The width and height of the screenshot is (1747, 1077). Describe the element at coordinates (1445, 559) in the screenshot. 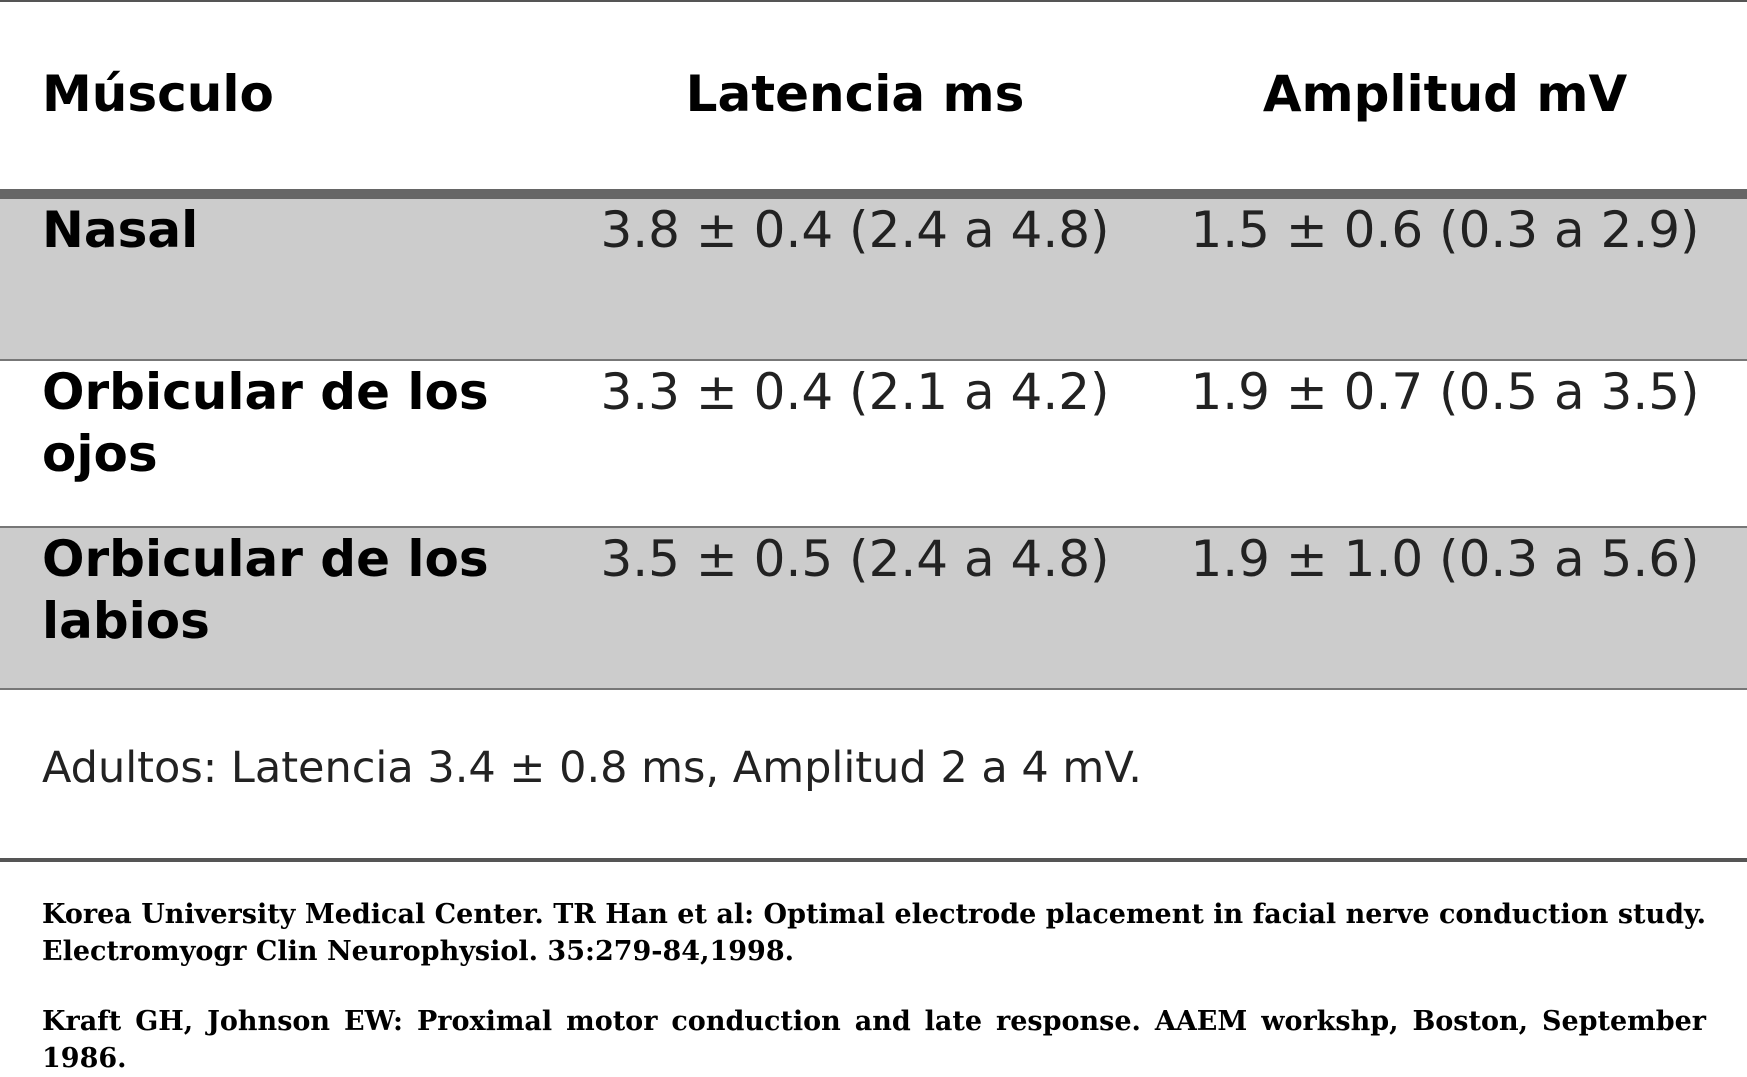

I see `row-amplitude: 1.9 ± 1.0 (0.3 a 5.6)` at that location.